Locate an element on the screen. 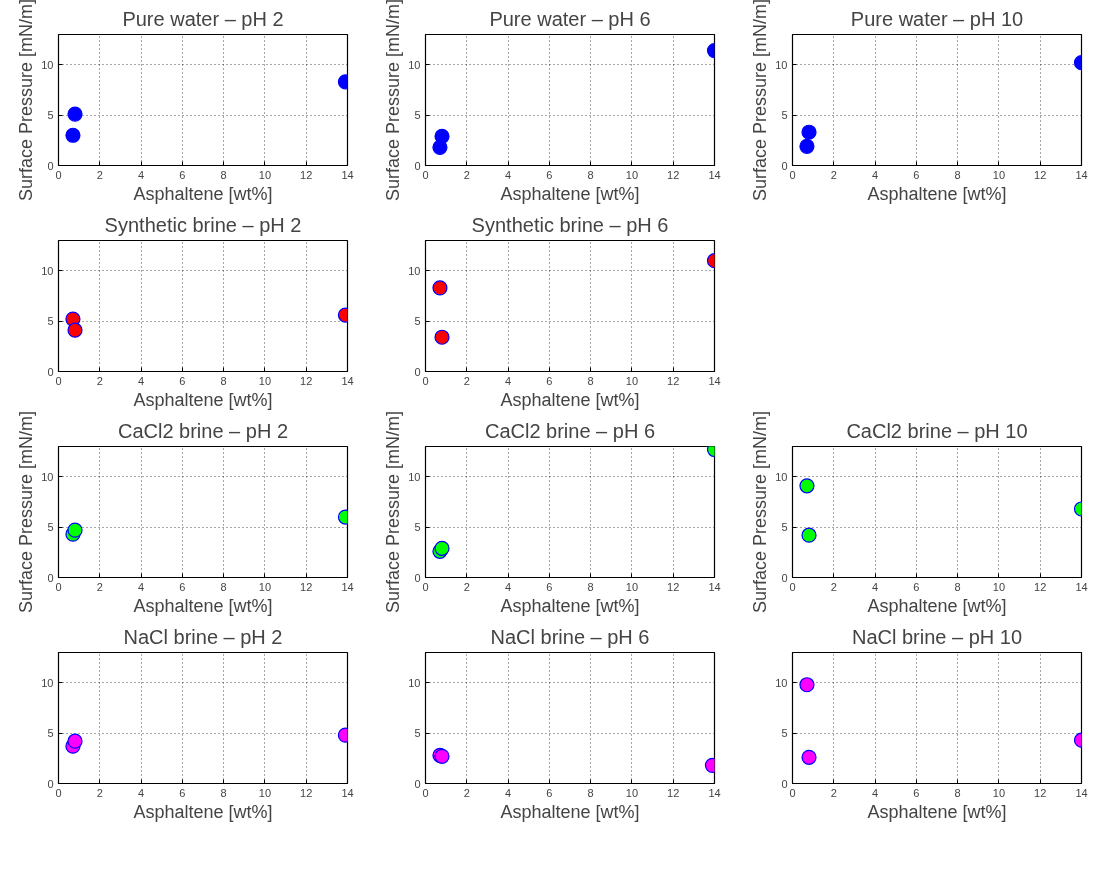 The width and height of the screenshot is (1109, 879). chart-title: NaCl brine – pH 6 is located at coordinates (570, 636).